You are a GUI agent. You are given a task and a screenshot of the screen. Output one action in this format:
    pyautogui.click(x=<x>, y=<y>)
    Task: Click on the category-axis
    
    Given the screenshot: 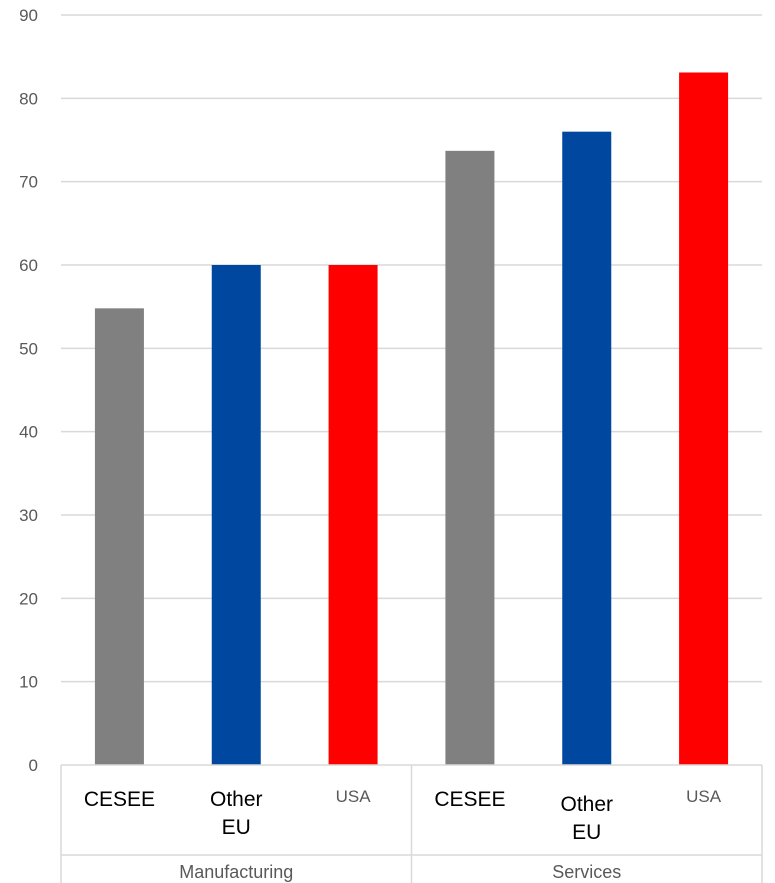 What is the action you would take?
    pyautogui.click(x=411, y=823)
    